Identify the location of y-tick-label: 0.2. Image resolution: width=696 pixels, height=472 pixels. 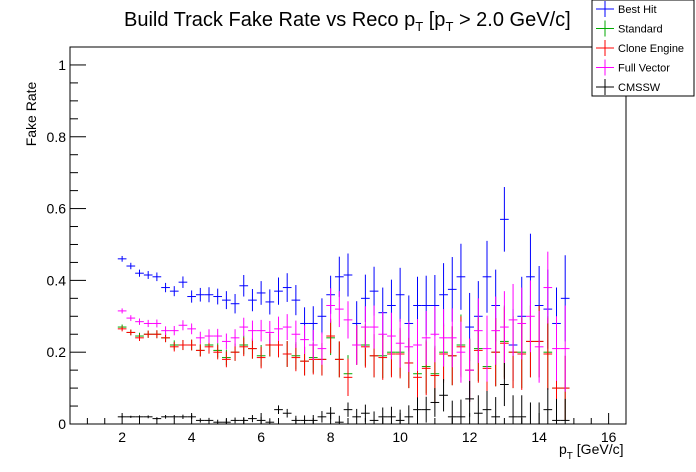
(57, 352).